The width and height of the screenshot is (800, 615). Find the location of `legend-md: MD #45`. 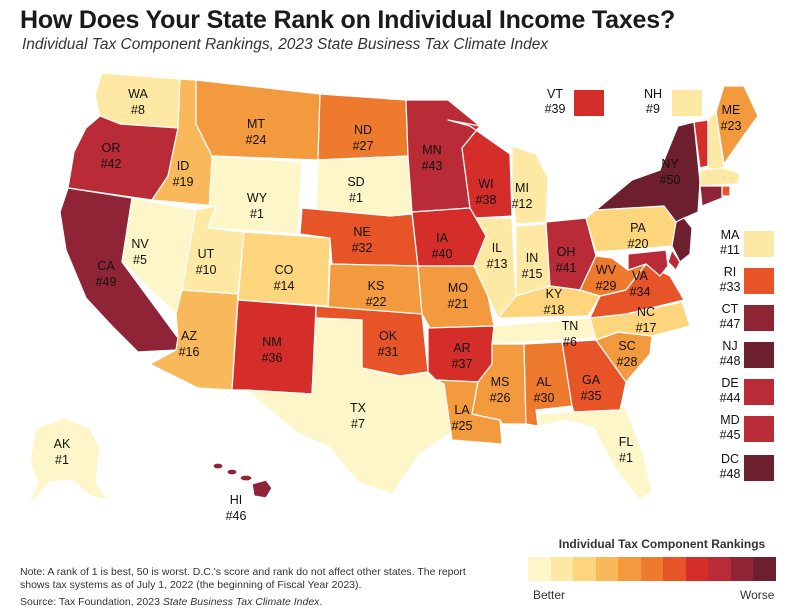

legend-md: MD #45 is located at coordinates (730, 427).